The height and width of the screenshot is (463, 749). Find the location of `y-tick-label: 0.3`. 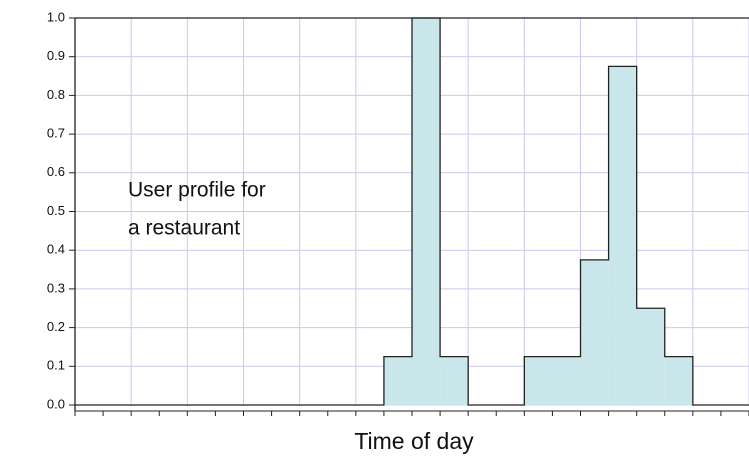

y-tick-label: 0.3 is located at coordinates (56, 287).